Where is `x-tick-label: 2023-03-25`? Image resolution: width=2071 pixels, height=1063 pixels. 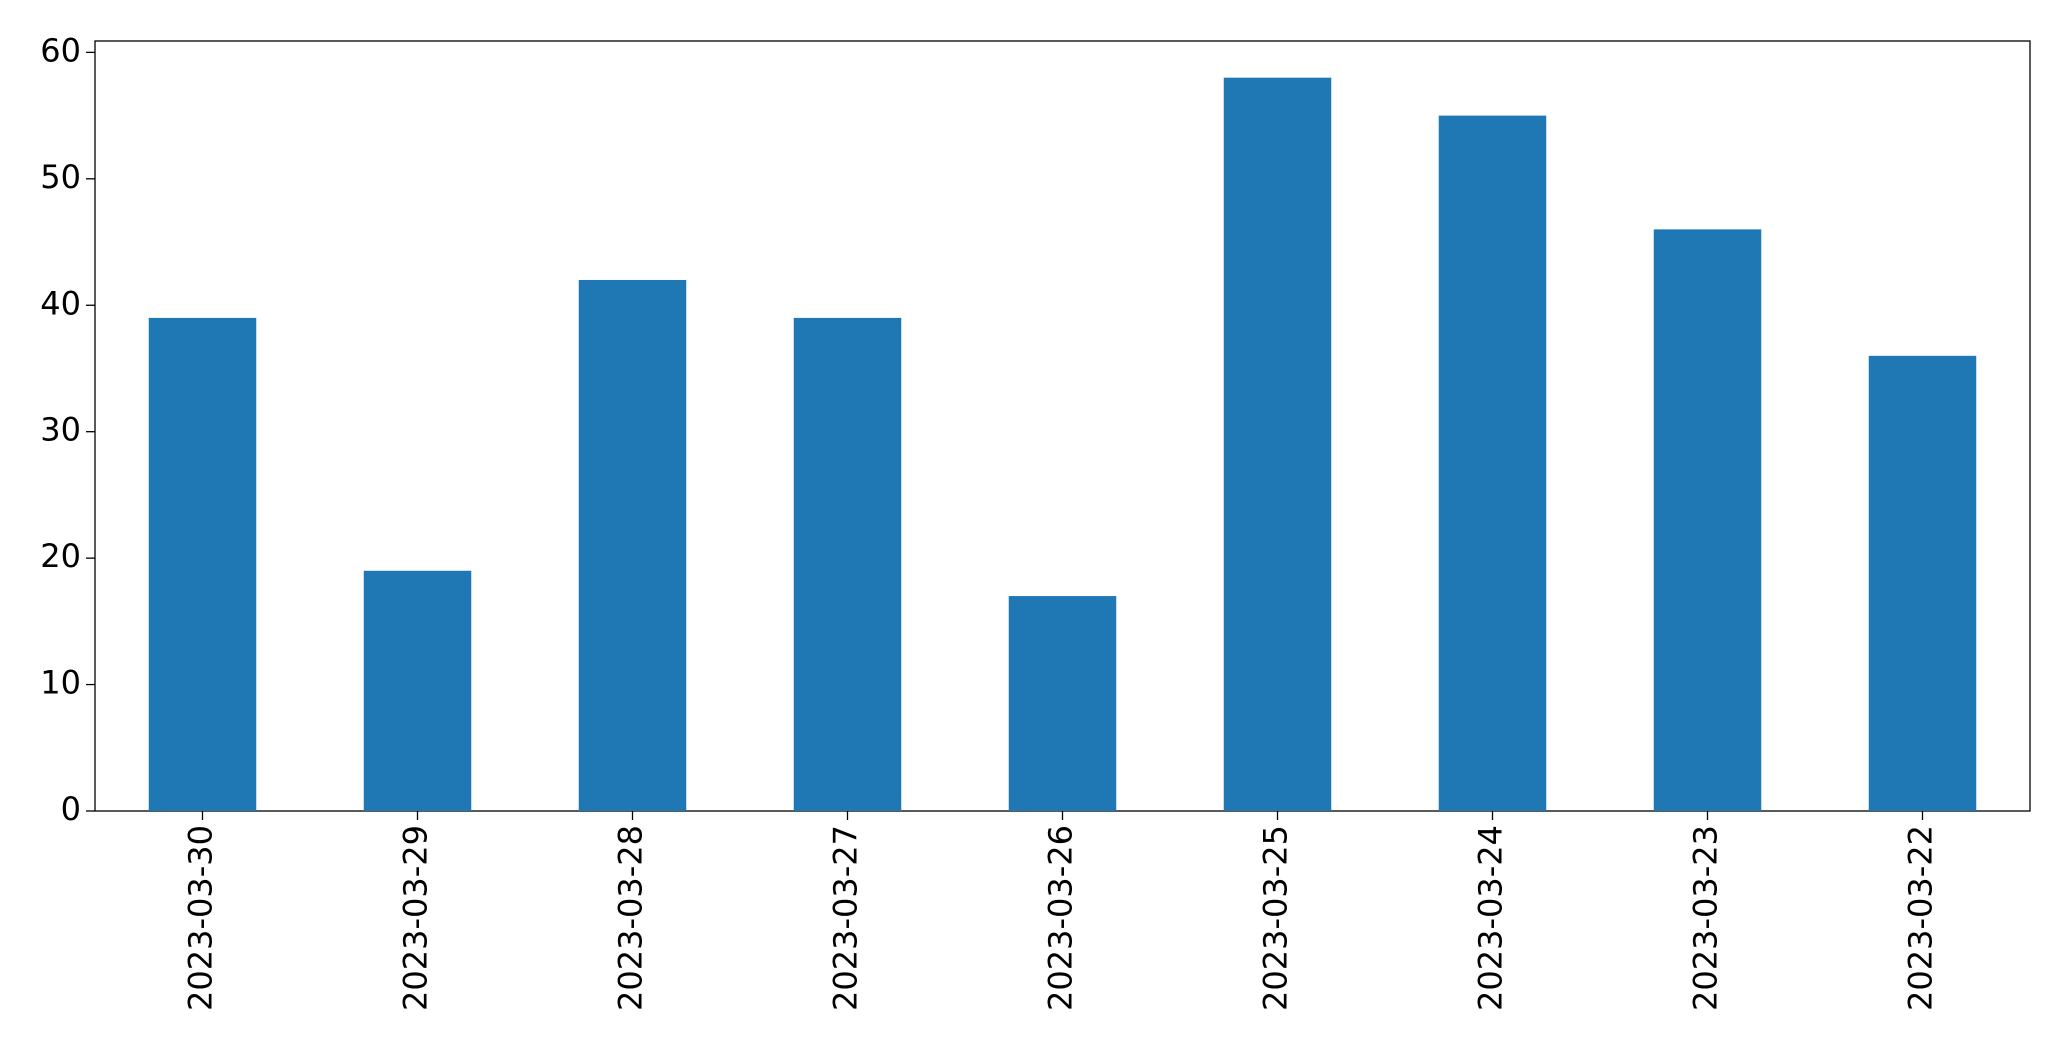 x-tick-label: 2023-03-25 is located at coordinates (1276, 918).